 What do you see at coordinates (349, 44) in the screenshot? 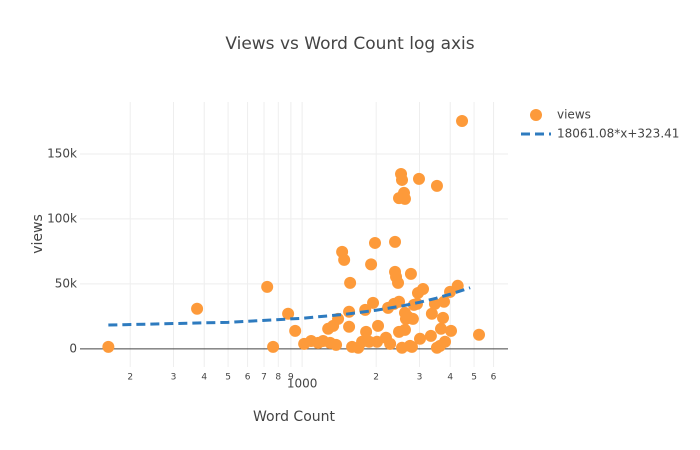
I see `chart-title: Views vs Word Count log axis` at bounding box center [349, 44].